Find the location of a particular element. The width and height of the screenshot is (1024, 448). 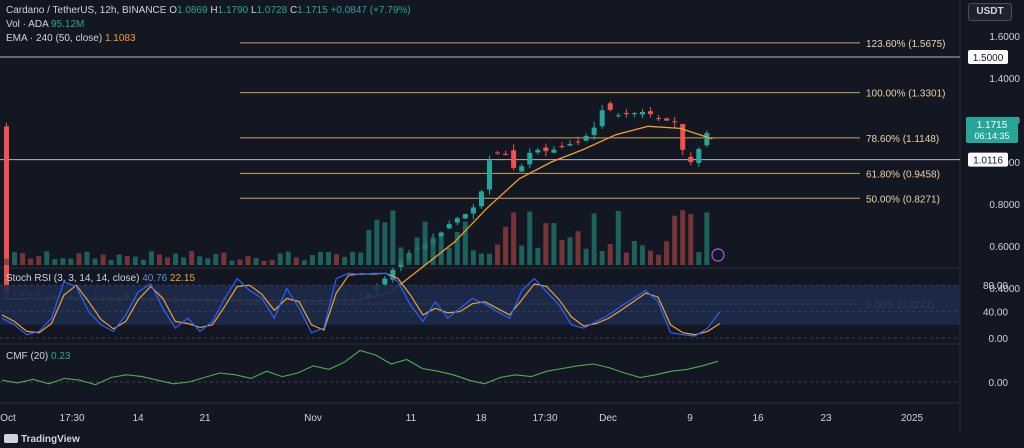

lightning-icon is located at coordinates (718, 255).